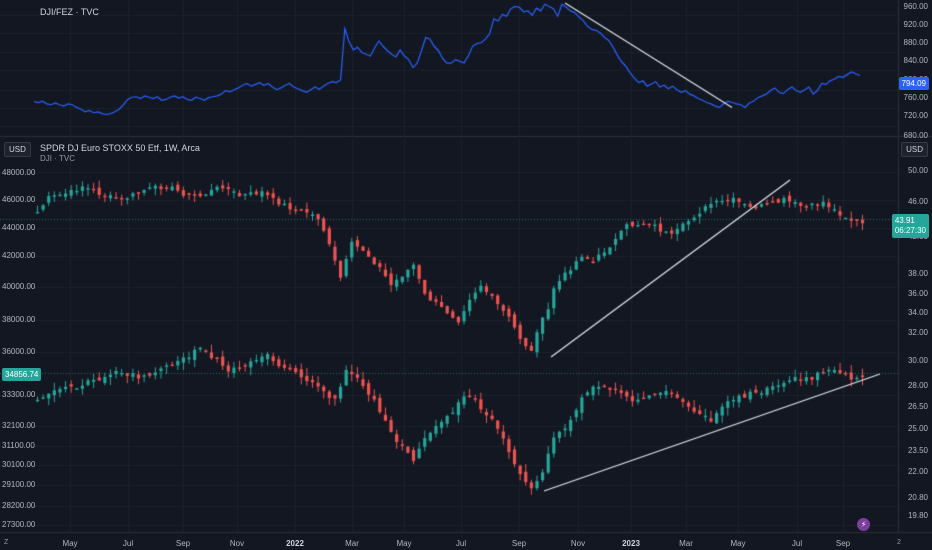  I want to click on fez-axis-tick: 28.00, so click(917, 385).